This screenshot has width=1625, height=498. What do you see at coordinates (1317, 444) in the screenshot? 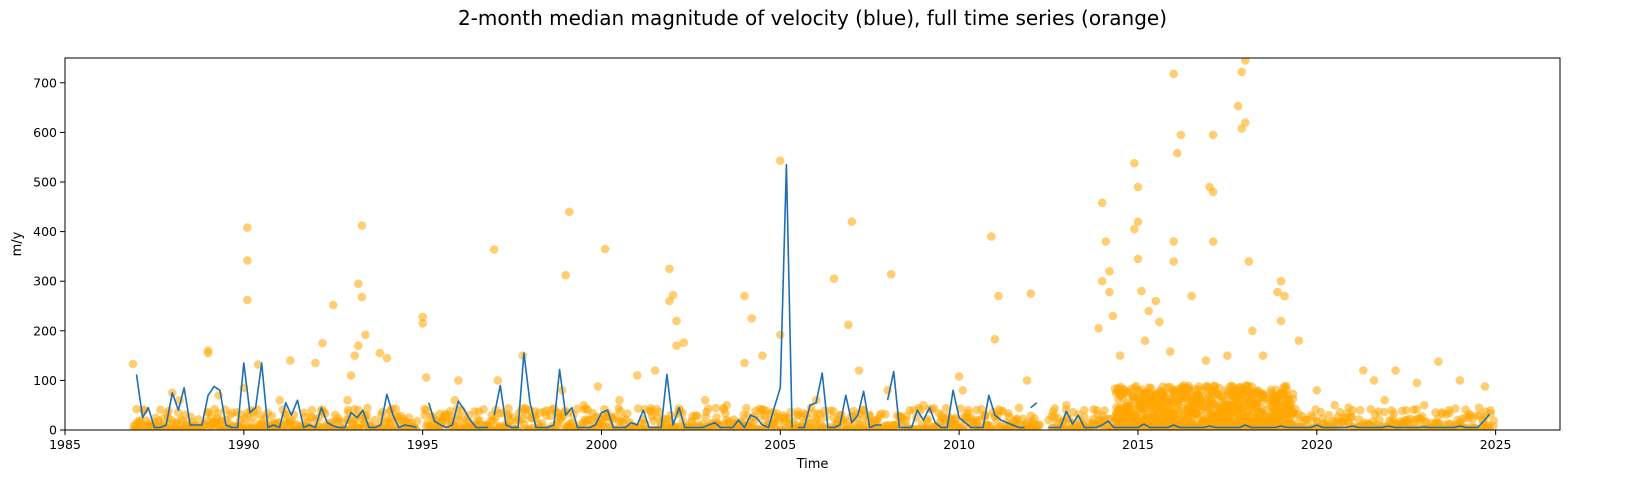
I see `x-tick-label: 2020` at bounding box center [1317, 444].